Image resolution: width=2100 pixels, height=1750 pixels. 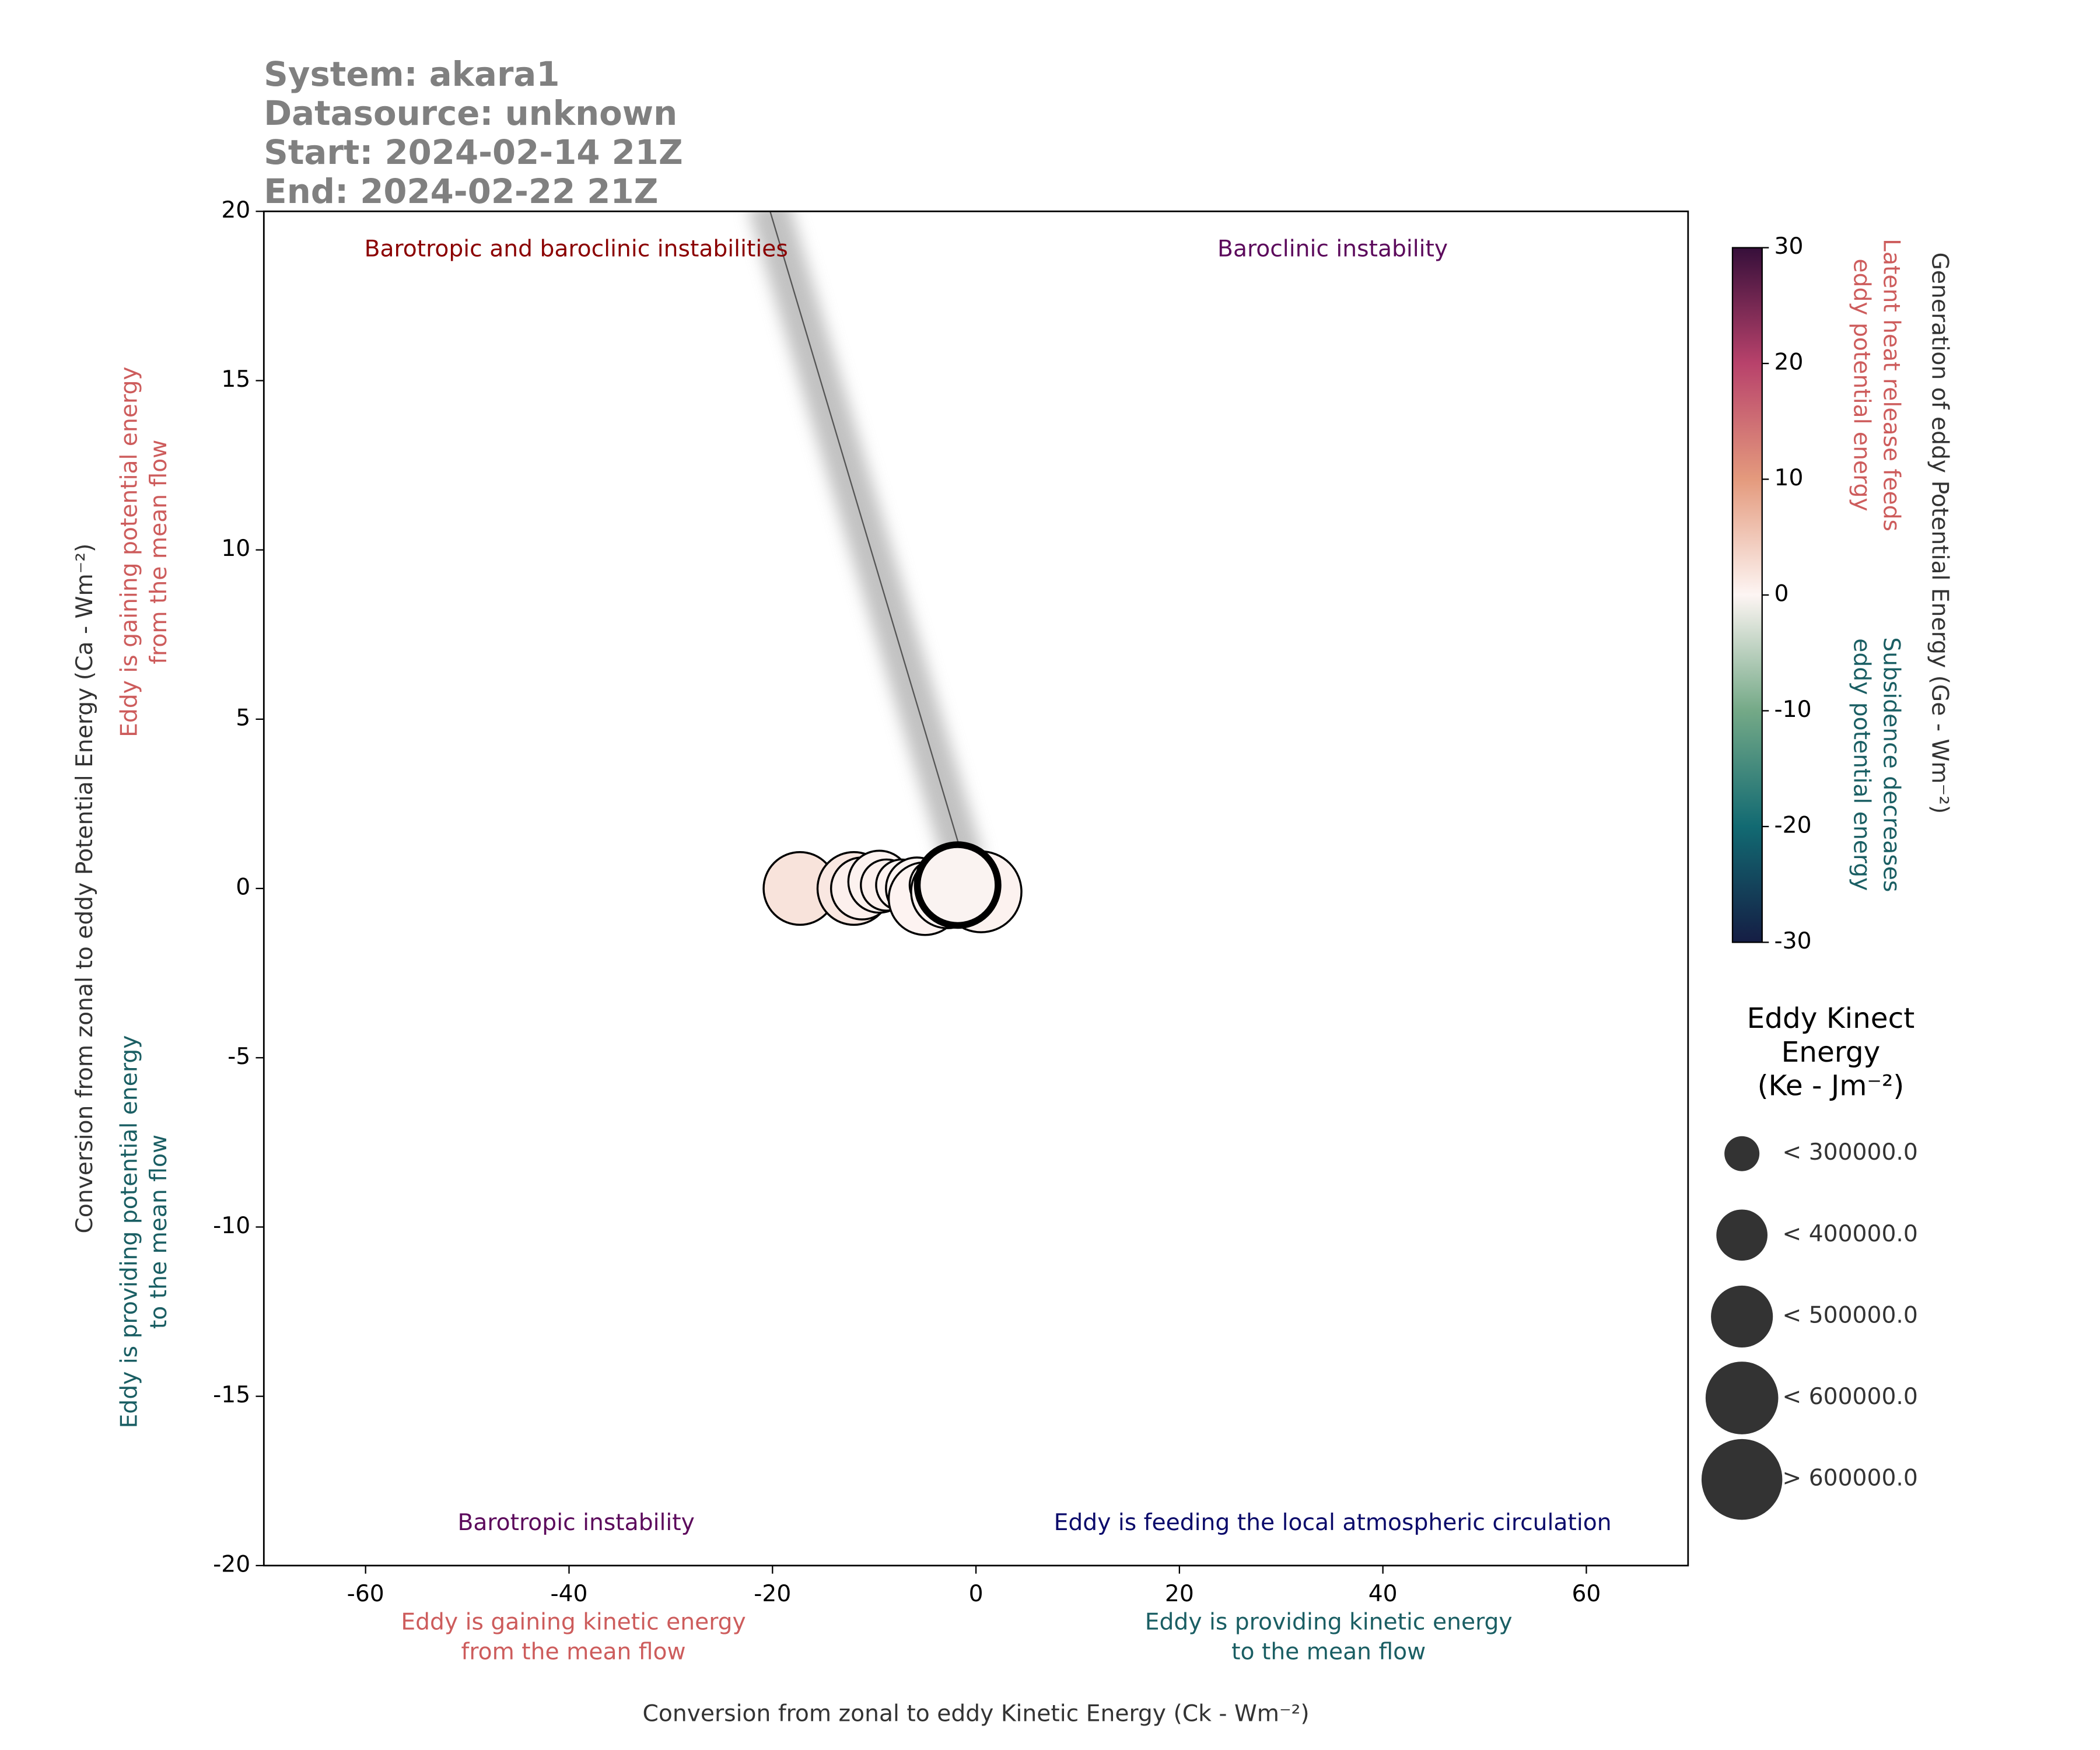 I want to click on size-legend-label: < 500000.0, so click(x=1849, y=1315).